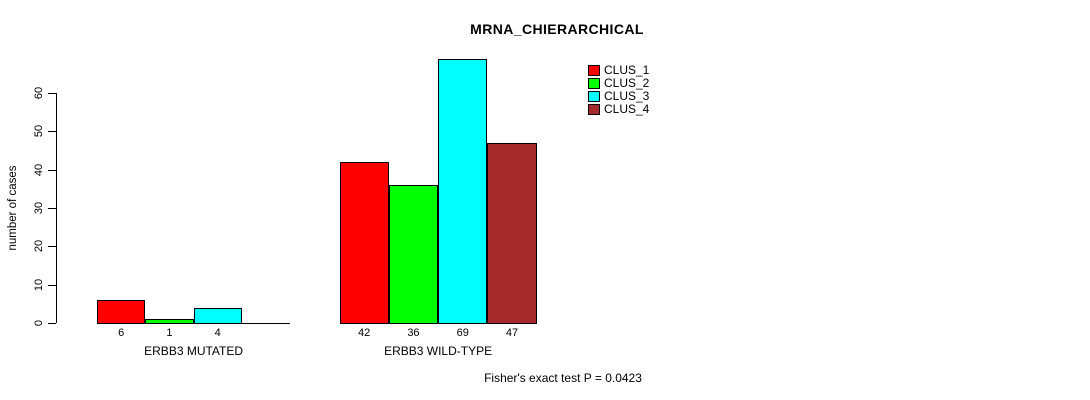 Image resolution: width=1090 pixels, height=400 pixels. Describe the element at coordinates (364, 333) in the screenshot. I see `bar-value-label: 42` at that location.